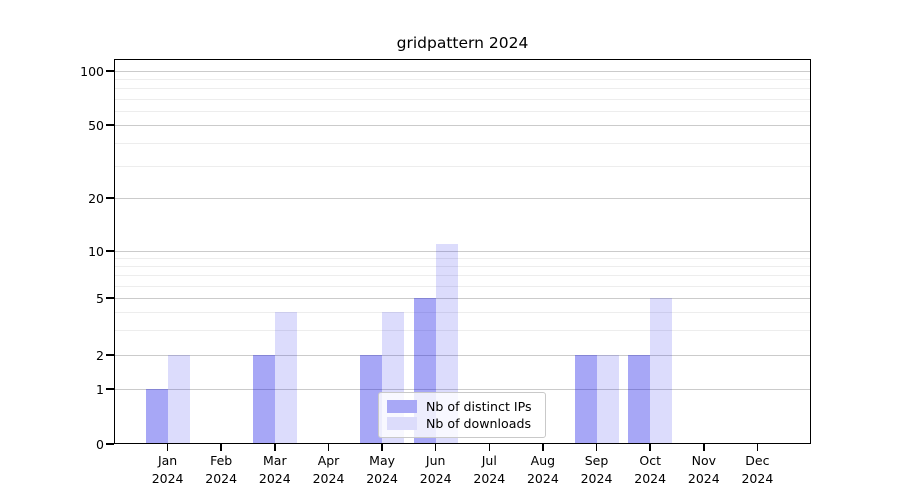 This screenshot has height=500, width=900. What do you see at coordinates (597, 470) in the screenshot?
I see `x-tick-label-sep: Sep 2024` at bounding box center [597, 470].